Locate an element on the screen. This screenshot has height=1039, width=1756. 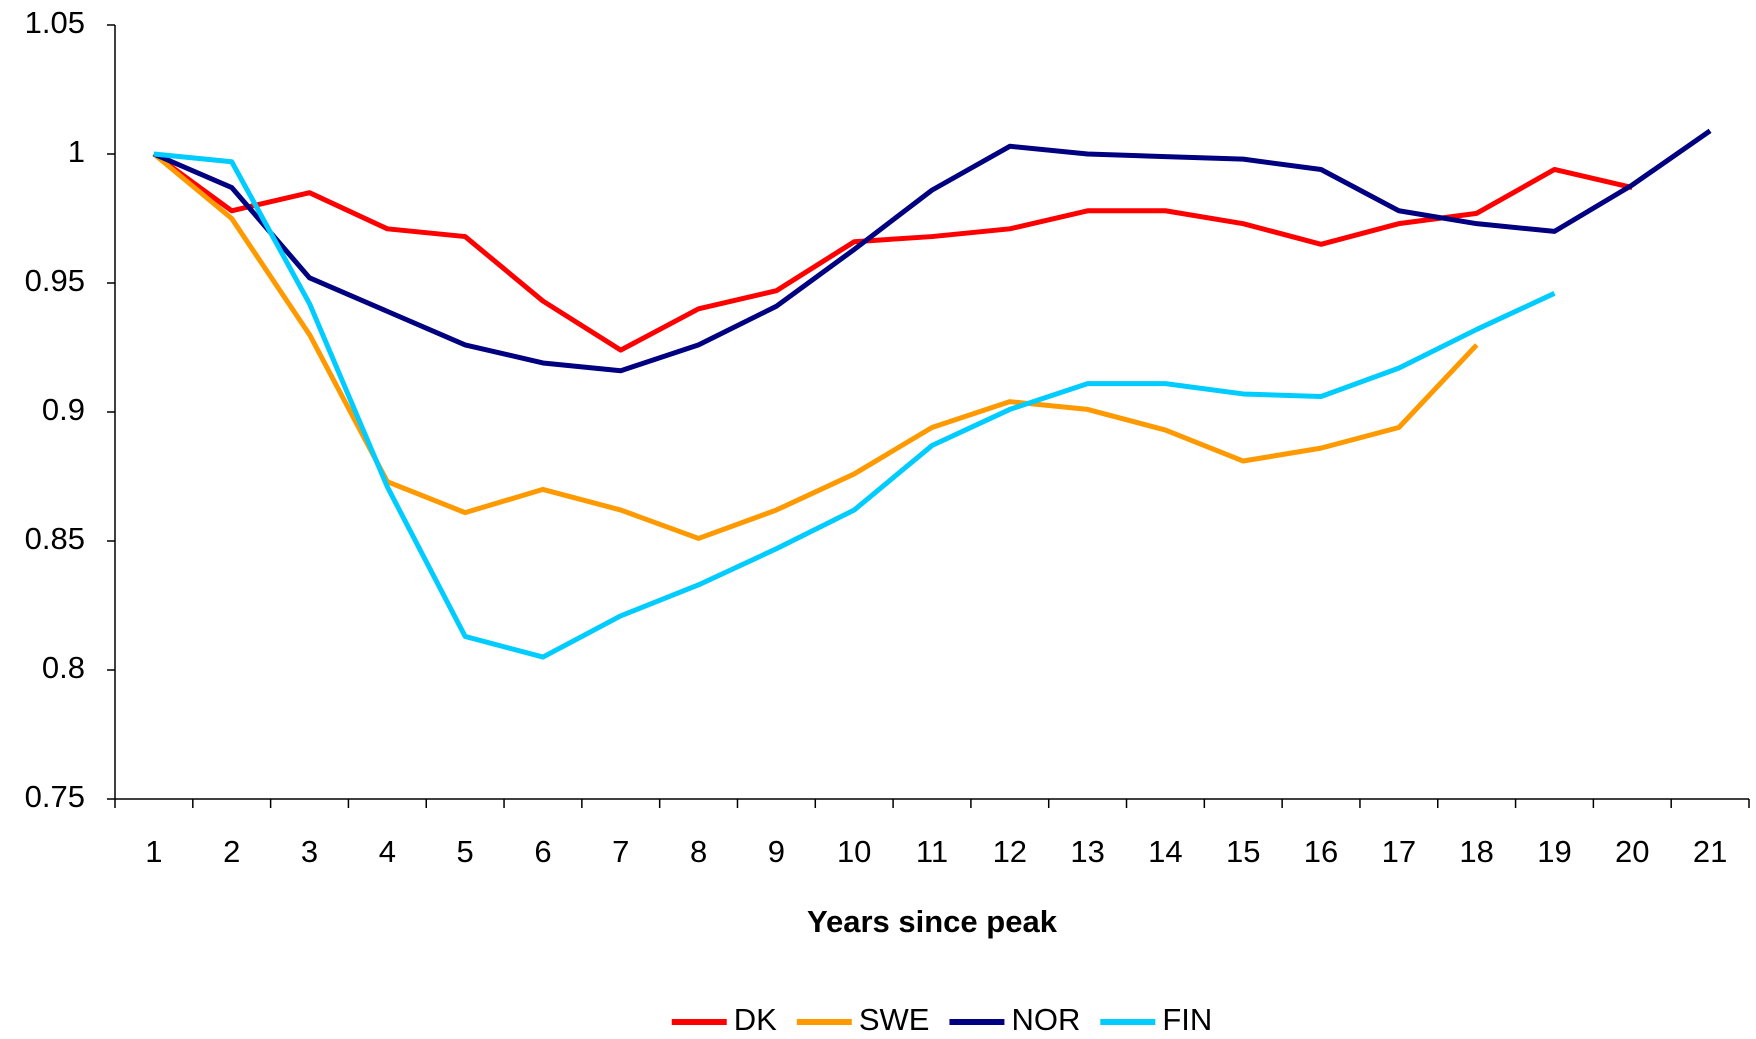
x-tick-label: 17 is located at coordinates (1399, 851).